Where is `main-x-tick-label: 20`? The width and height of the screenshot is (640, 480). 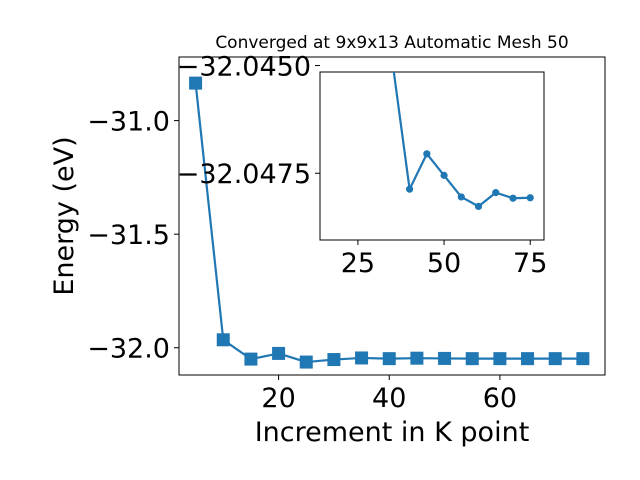 main-x-tick-label: 20 is located at coordinates (278, 398).